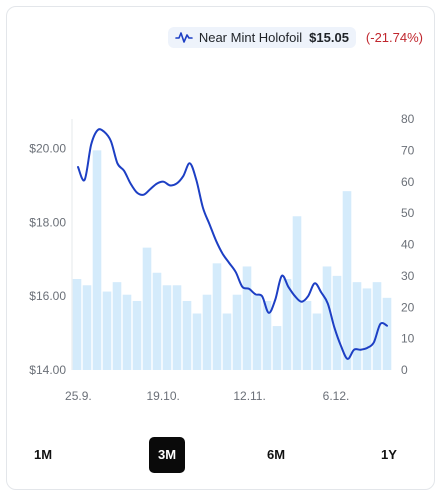 The image size is (443, 497). What do you see at coordinates (389, 454) in the screenshot?
I see `range-button-1y: 1Y` at bounding box center [389, 454].